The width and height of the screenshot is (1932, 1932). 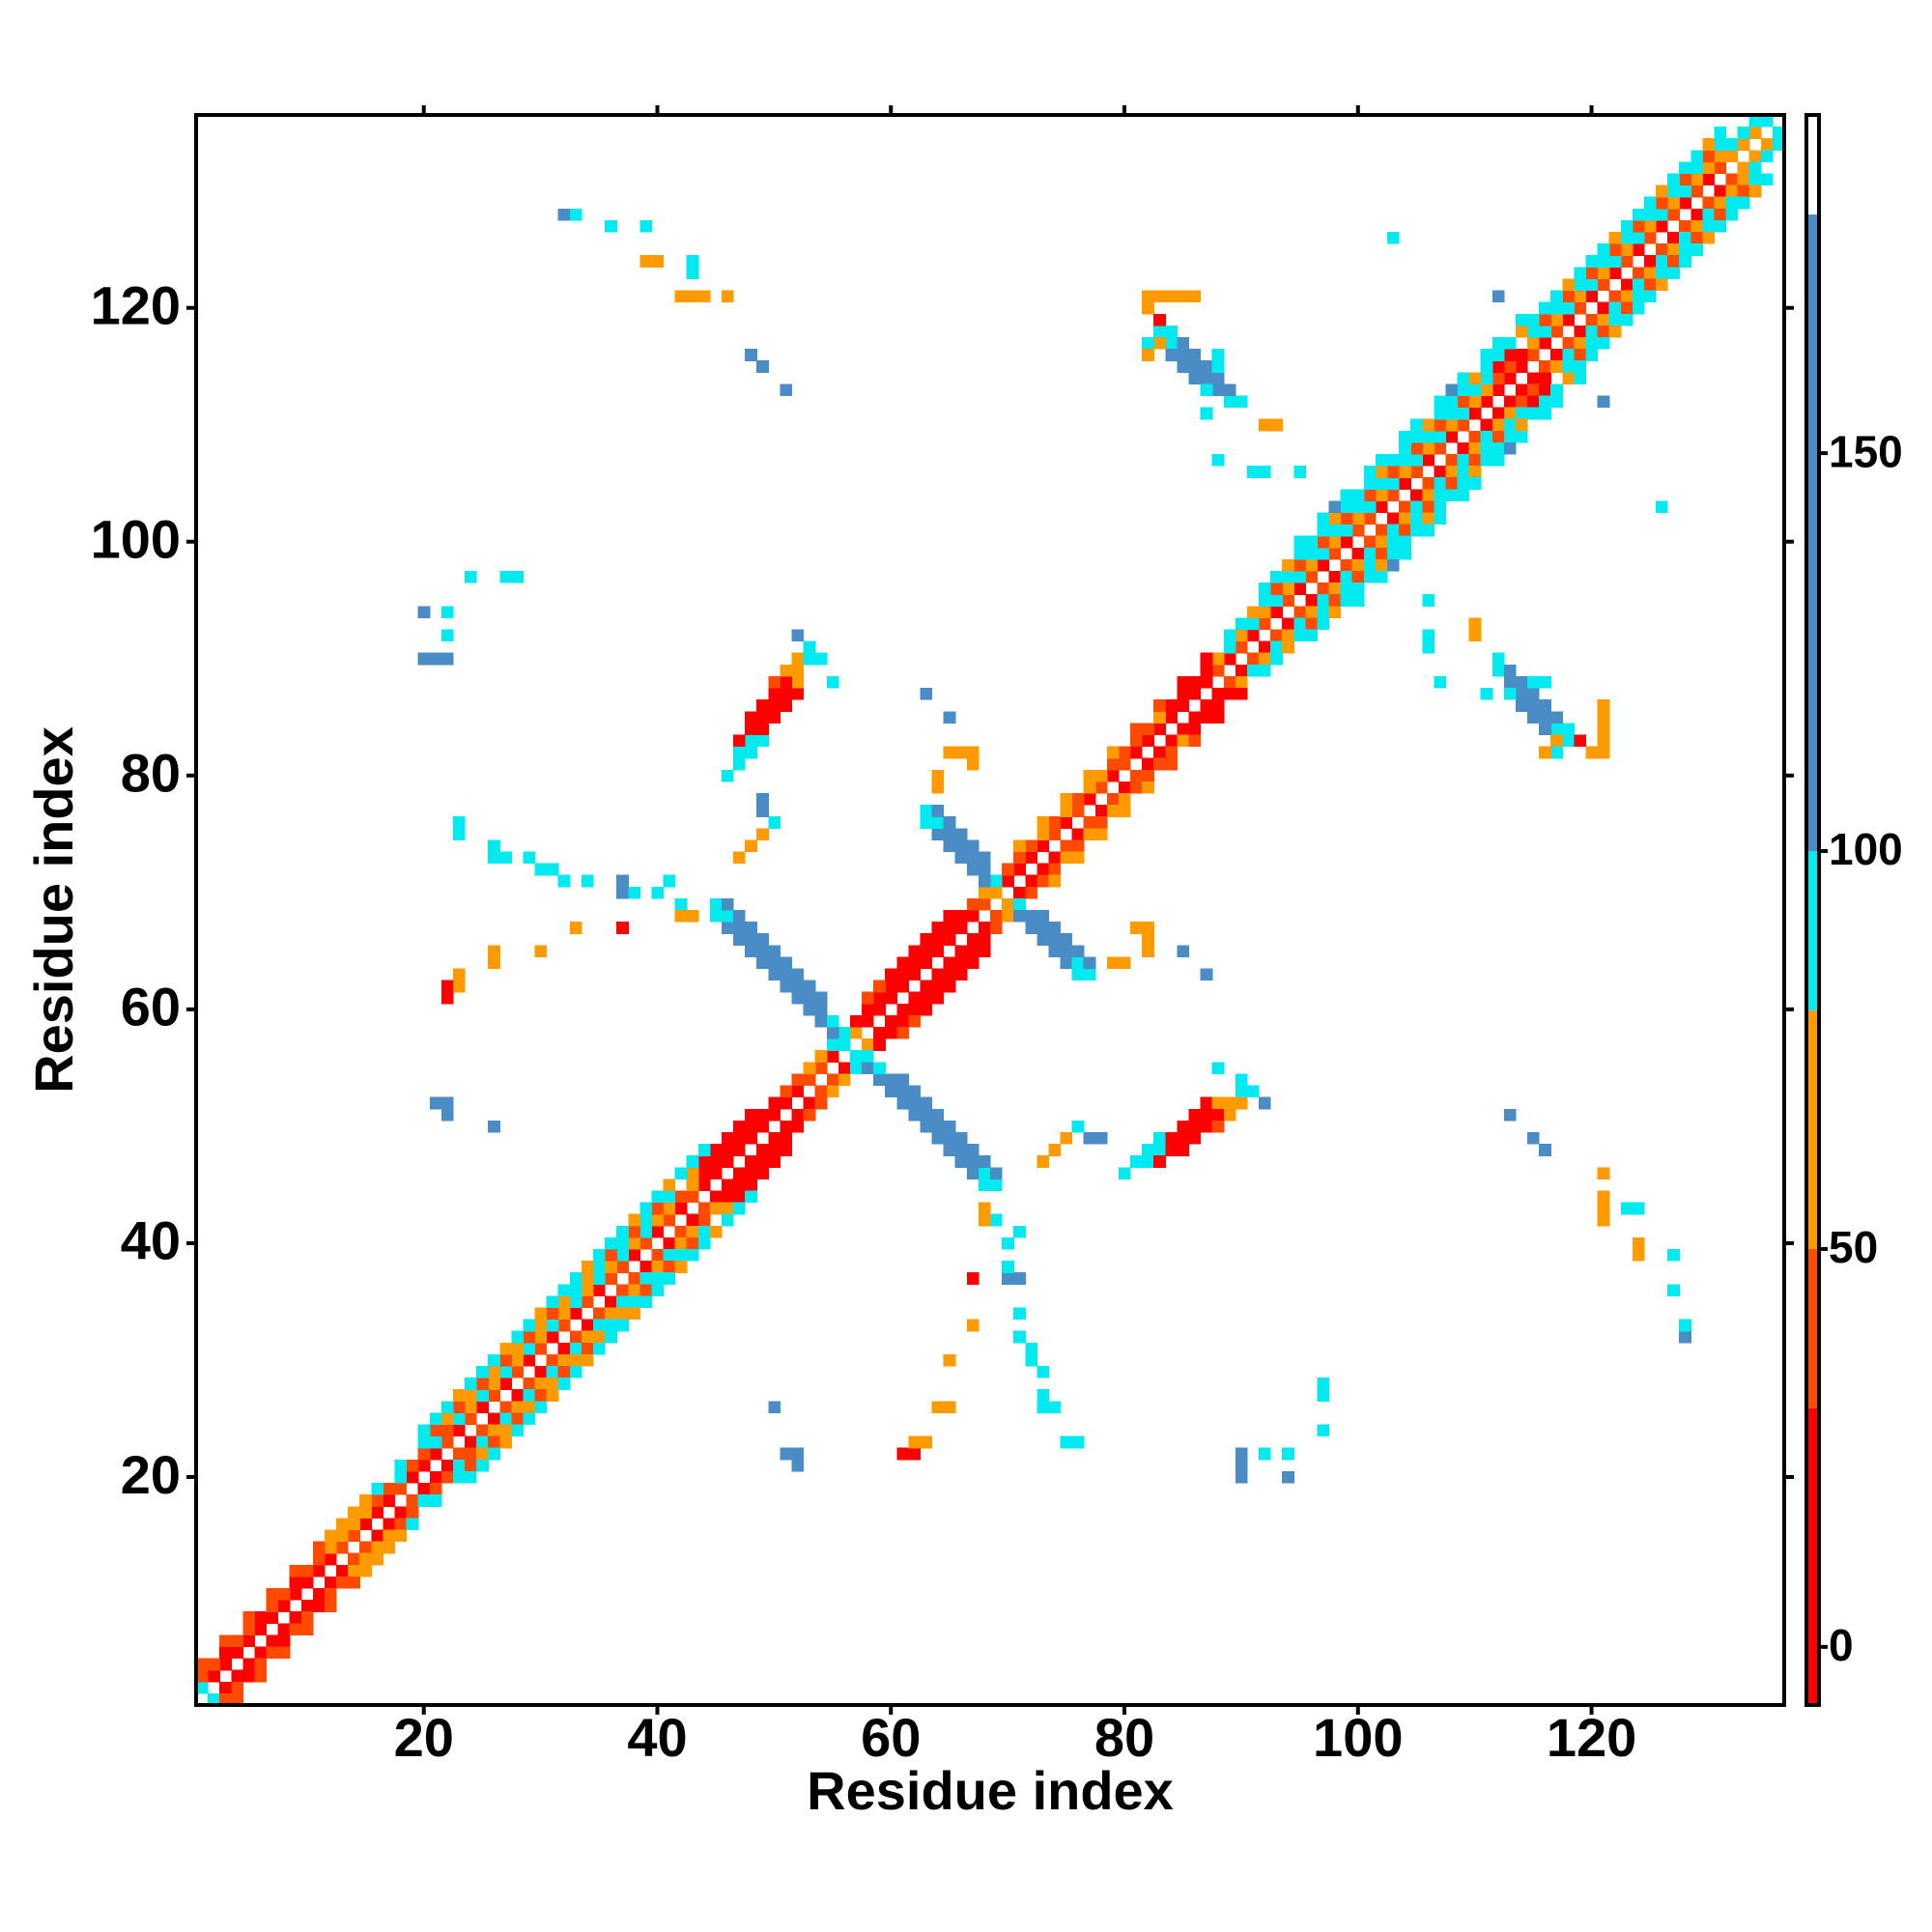 What do you see at coordinates (136, 539) in the screenshot?
I see `y-tick-label: 100` at bounding box center [136, 539].